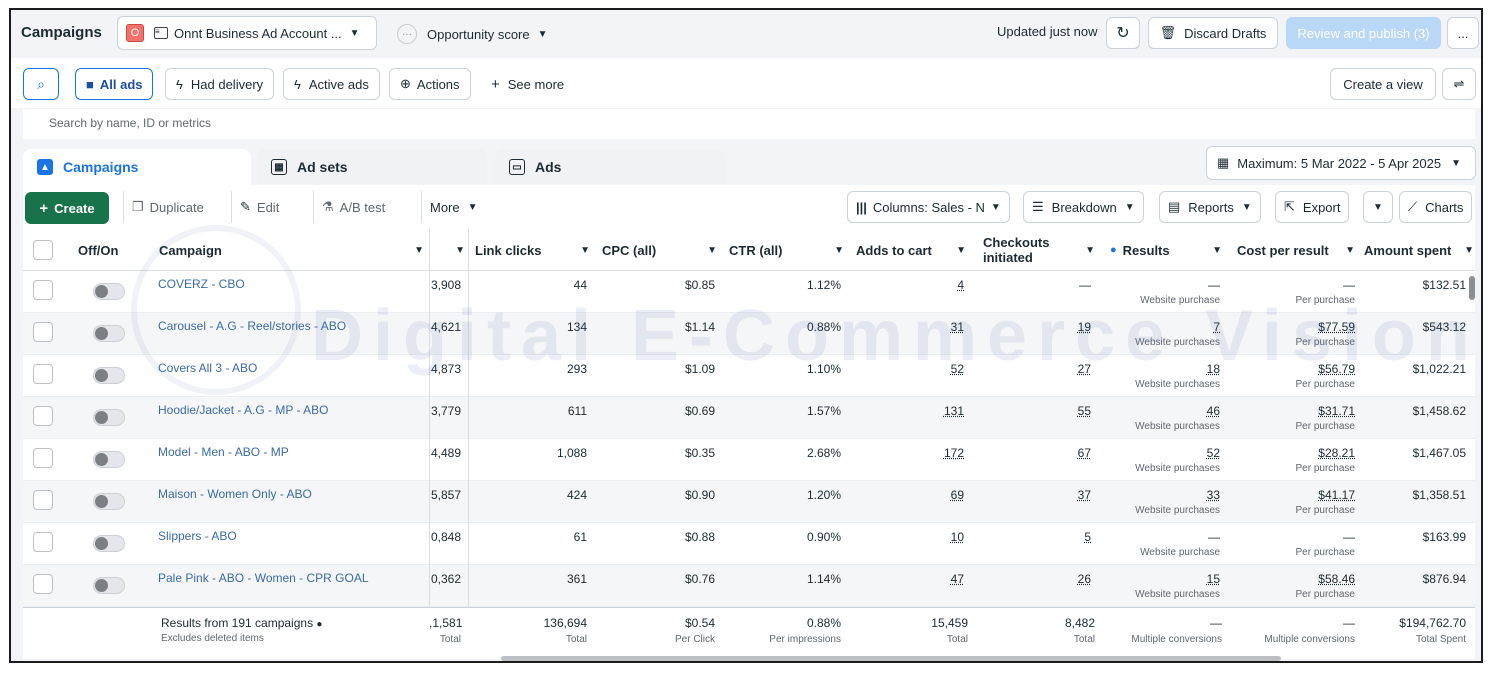 Image resolution: width=1492 pixels, height=675 pixels. What do you see at coordinates (372, 167) in the screenshot?
I see `tab-ad-sets: ▦ Ad sets` at bounding box center [372, 167].